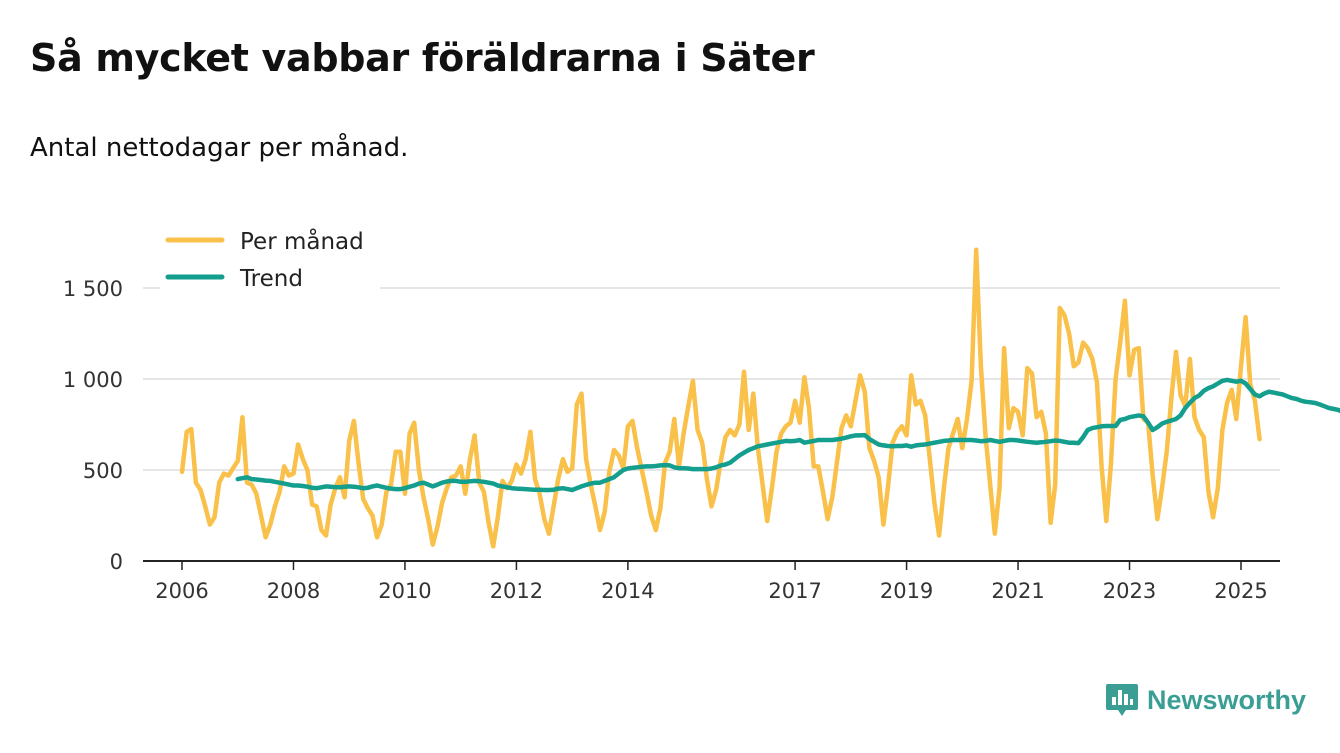  Describe the element at coordinates (794, 591) in the screenshot. I see `x-tick-label: 2017` at that location.